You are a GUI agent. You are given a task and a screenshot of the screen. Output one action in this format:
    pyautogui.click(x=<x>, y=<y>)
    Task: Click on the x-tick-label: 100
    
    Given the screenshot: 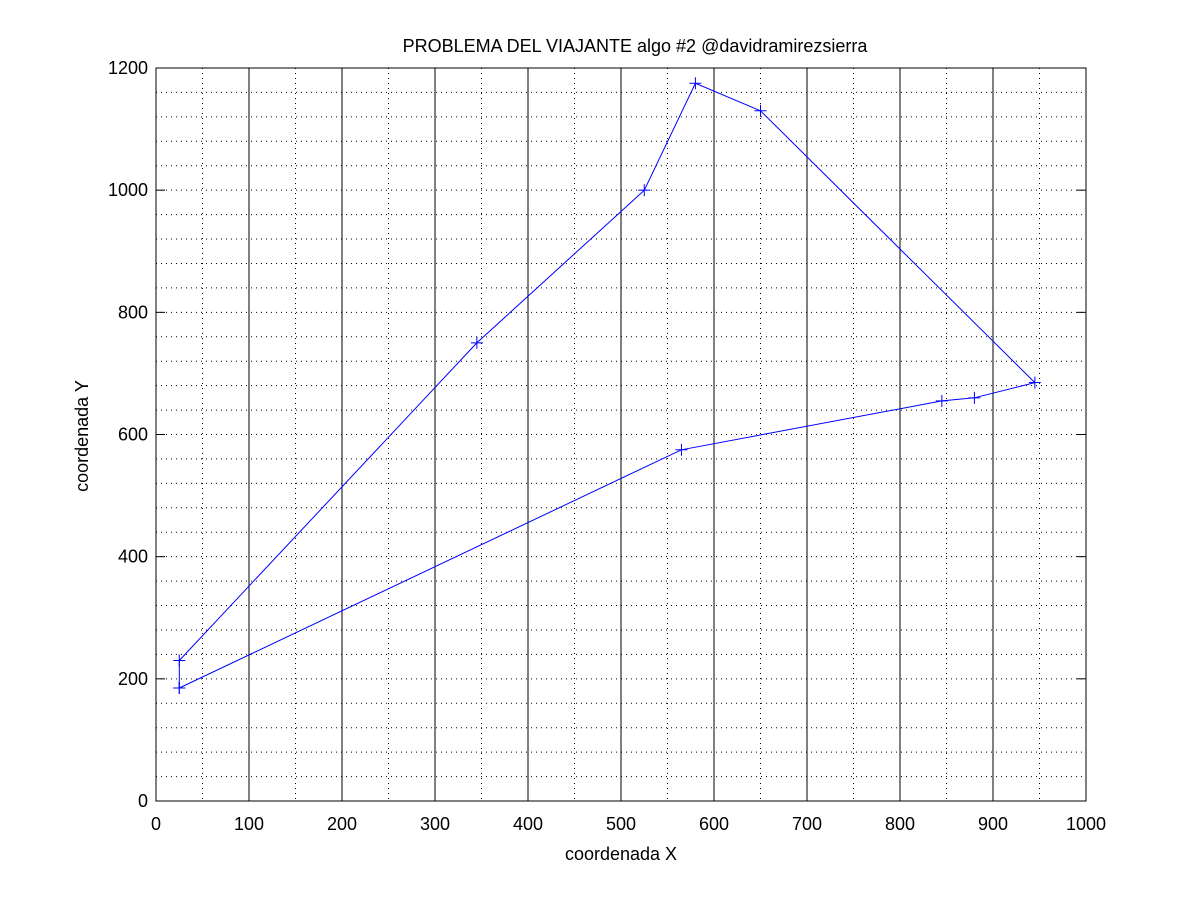 What is the action you would take?
    pyautogui.click(x=249, y=824)
    